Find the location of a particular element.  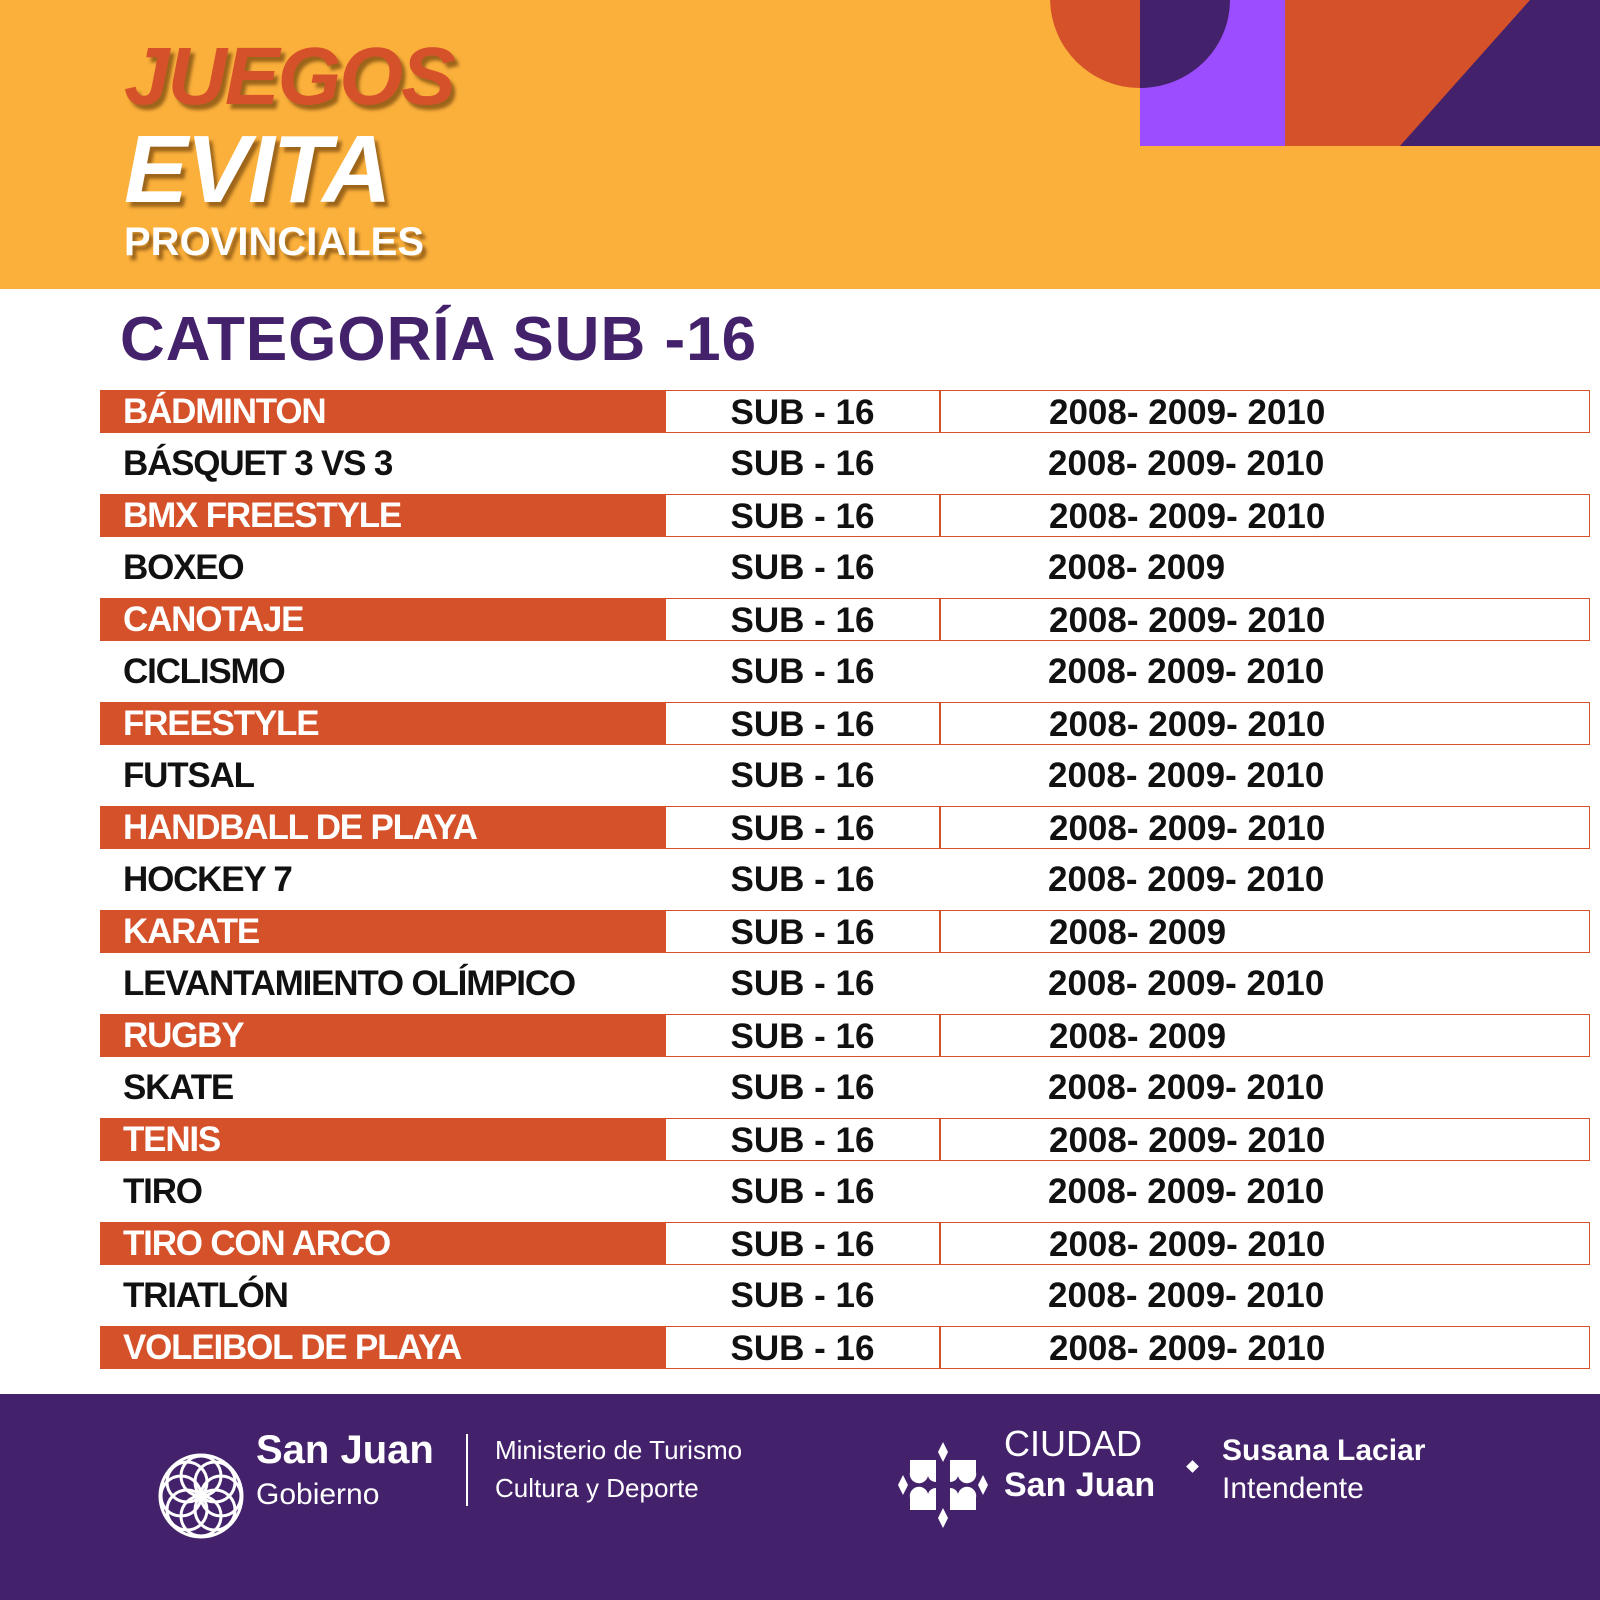

table-row: BMX FREESTYLE SUB - 16 2008- 2009- 2010 is located at coordinates (845, 515).